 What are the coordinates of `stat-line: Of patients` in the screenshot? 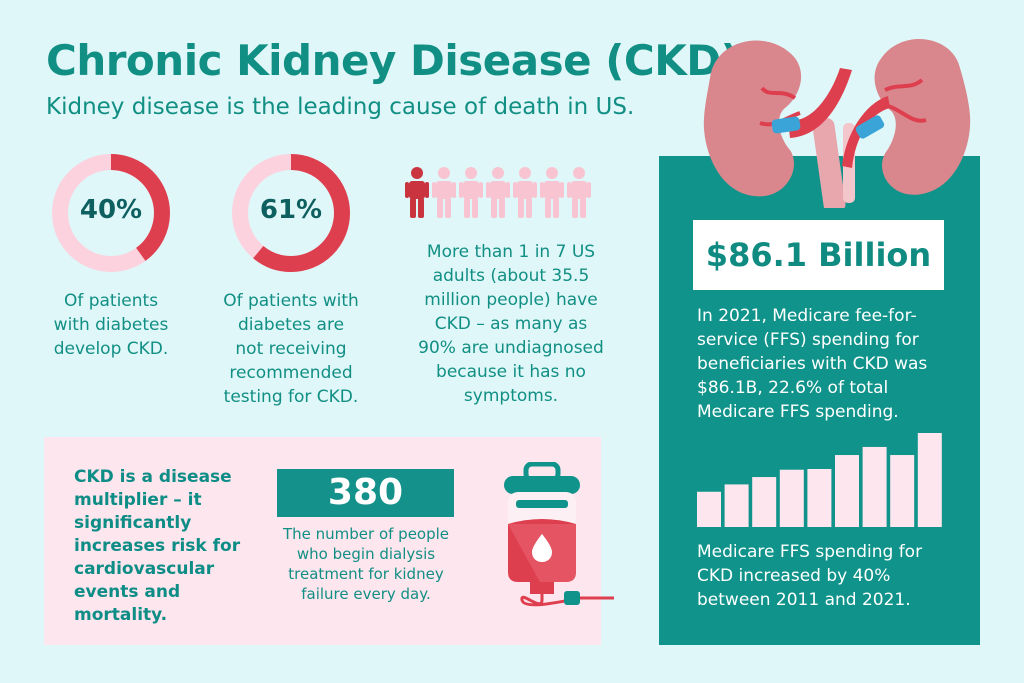 It's located at (111, 301).